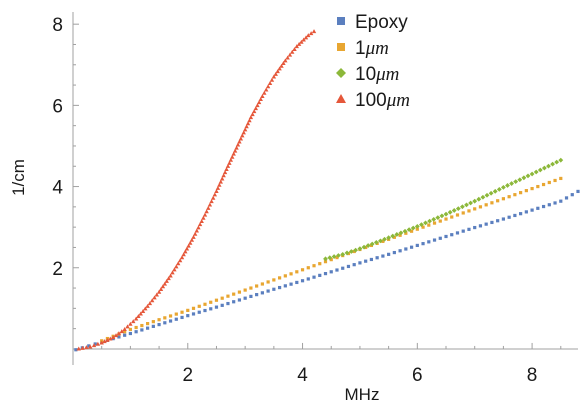  Describe the element at coordinates (362, 394) in the screenshot. I see `x-axis-title: MHz` at that location.